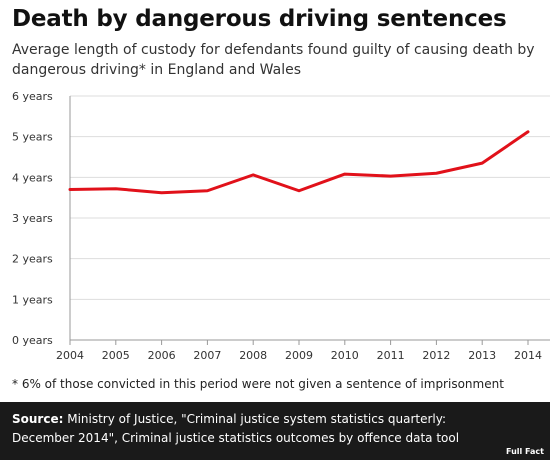 The image size is (550, 460). I want to click on series, so click(299, 162).